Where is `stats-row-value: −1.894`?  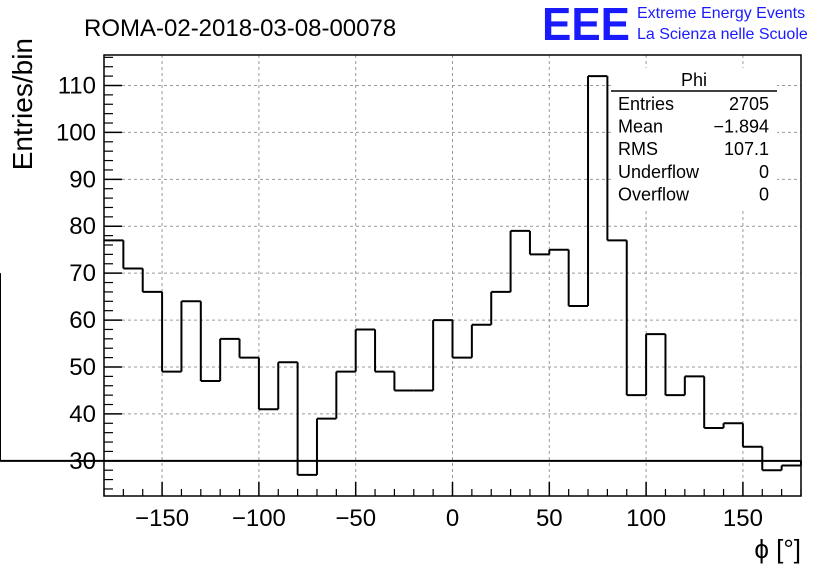 stats-row-value: −1.894 is located at coordinates (741, 127).